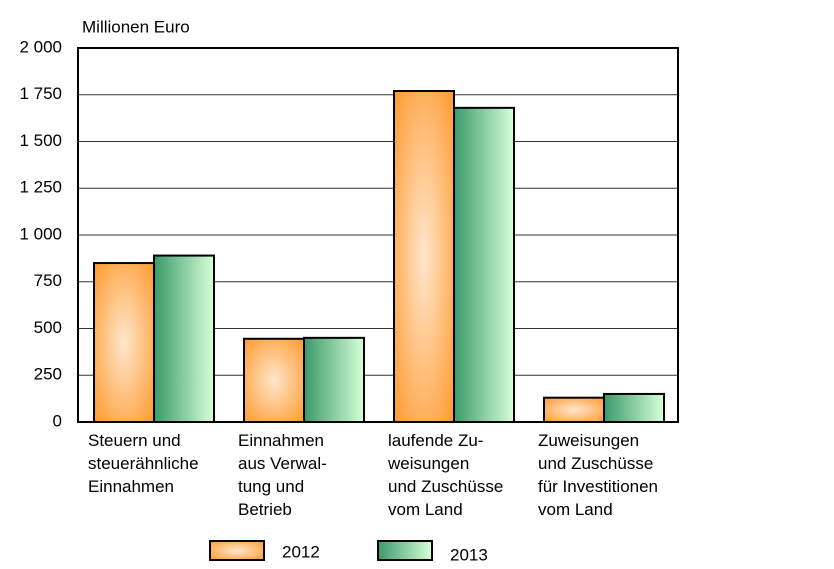 Image resolution: width=834 pixels, height=569 pixels. Describe the element at coordinates (57, 420) in the screenshot. I see `y-tick-label: 0` at that location.